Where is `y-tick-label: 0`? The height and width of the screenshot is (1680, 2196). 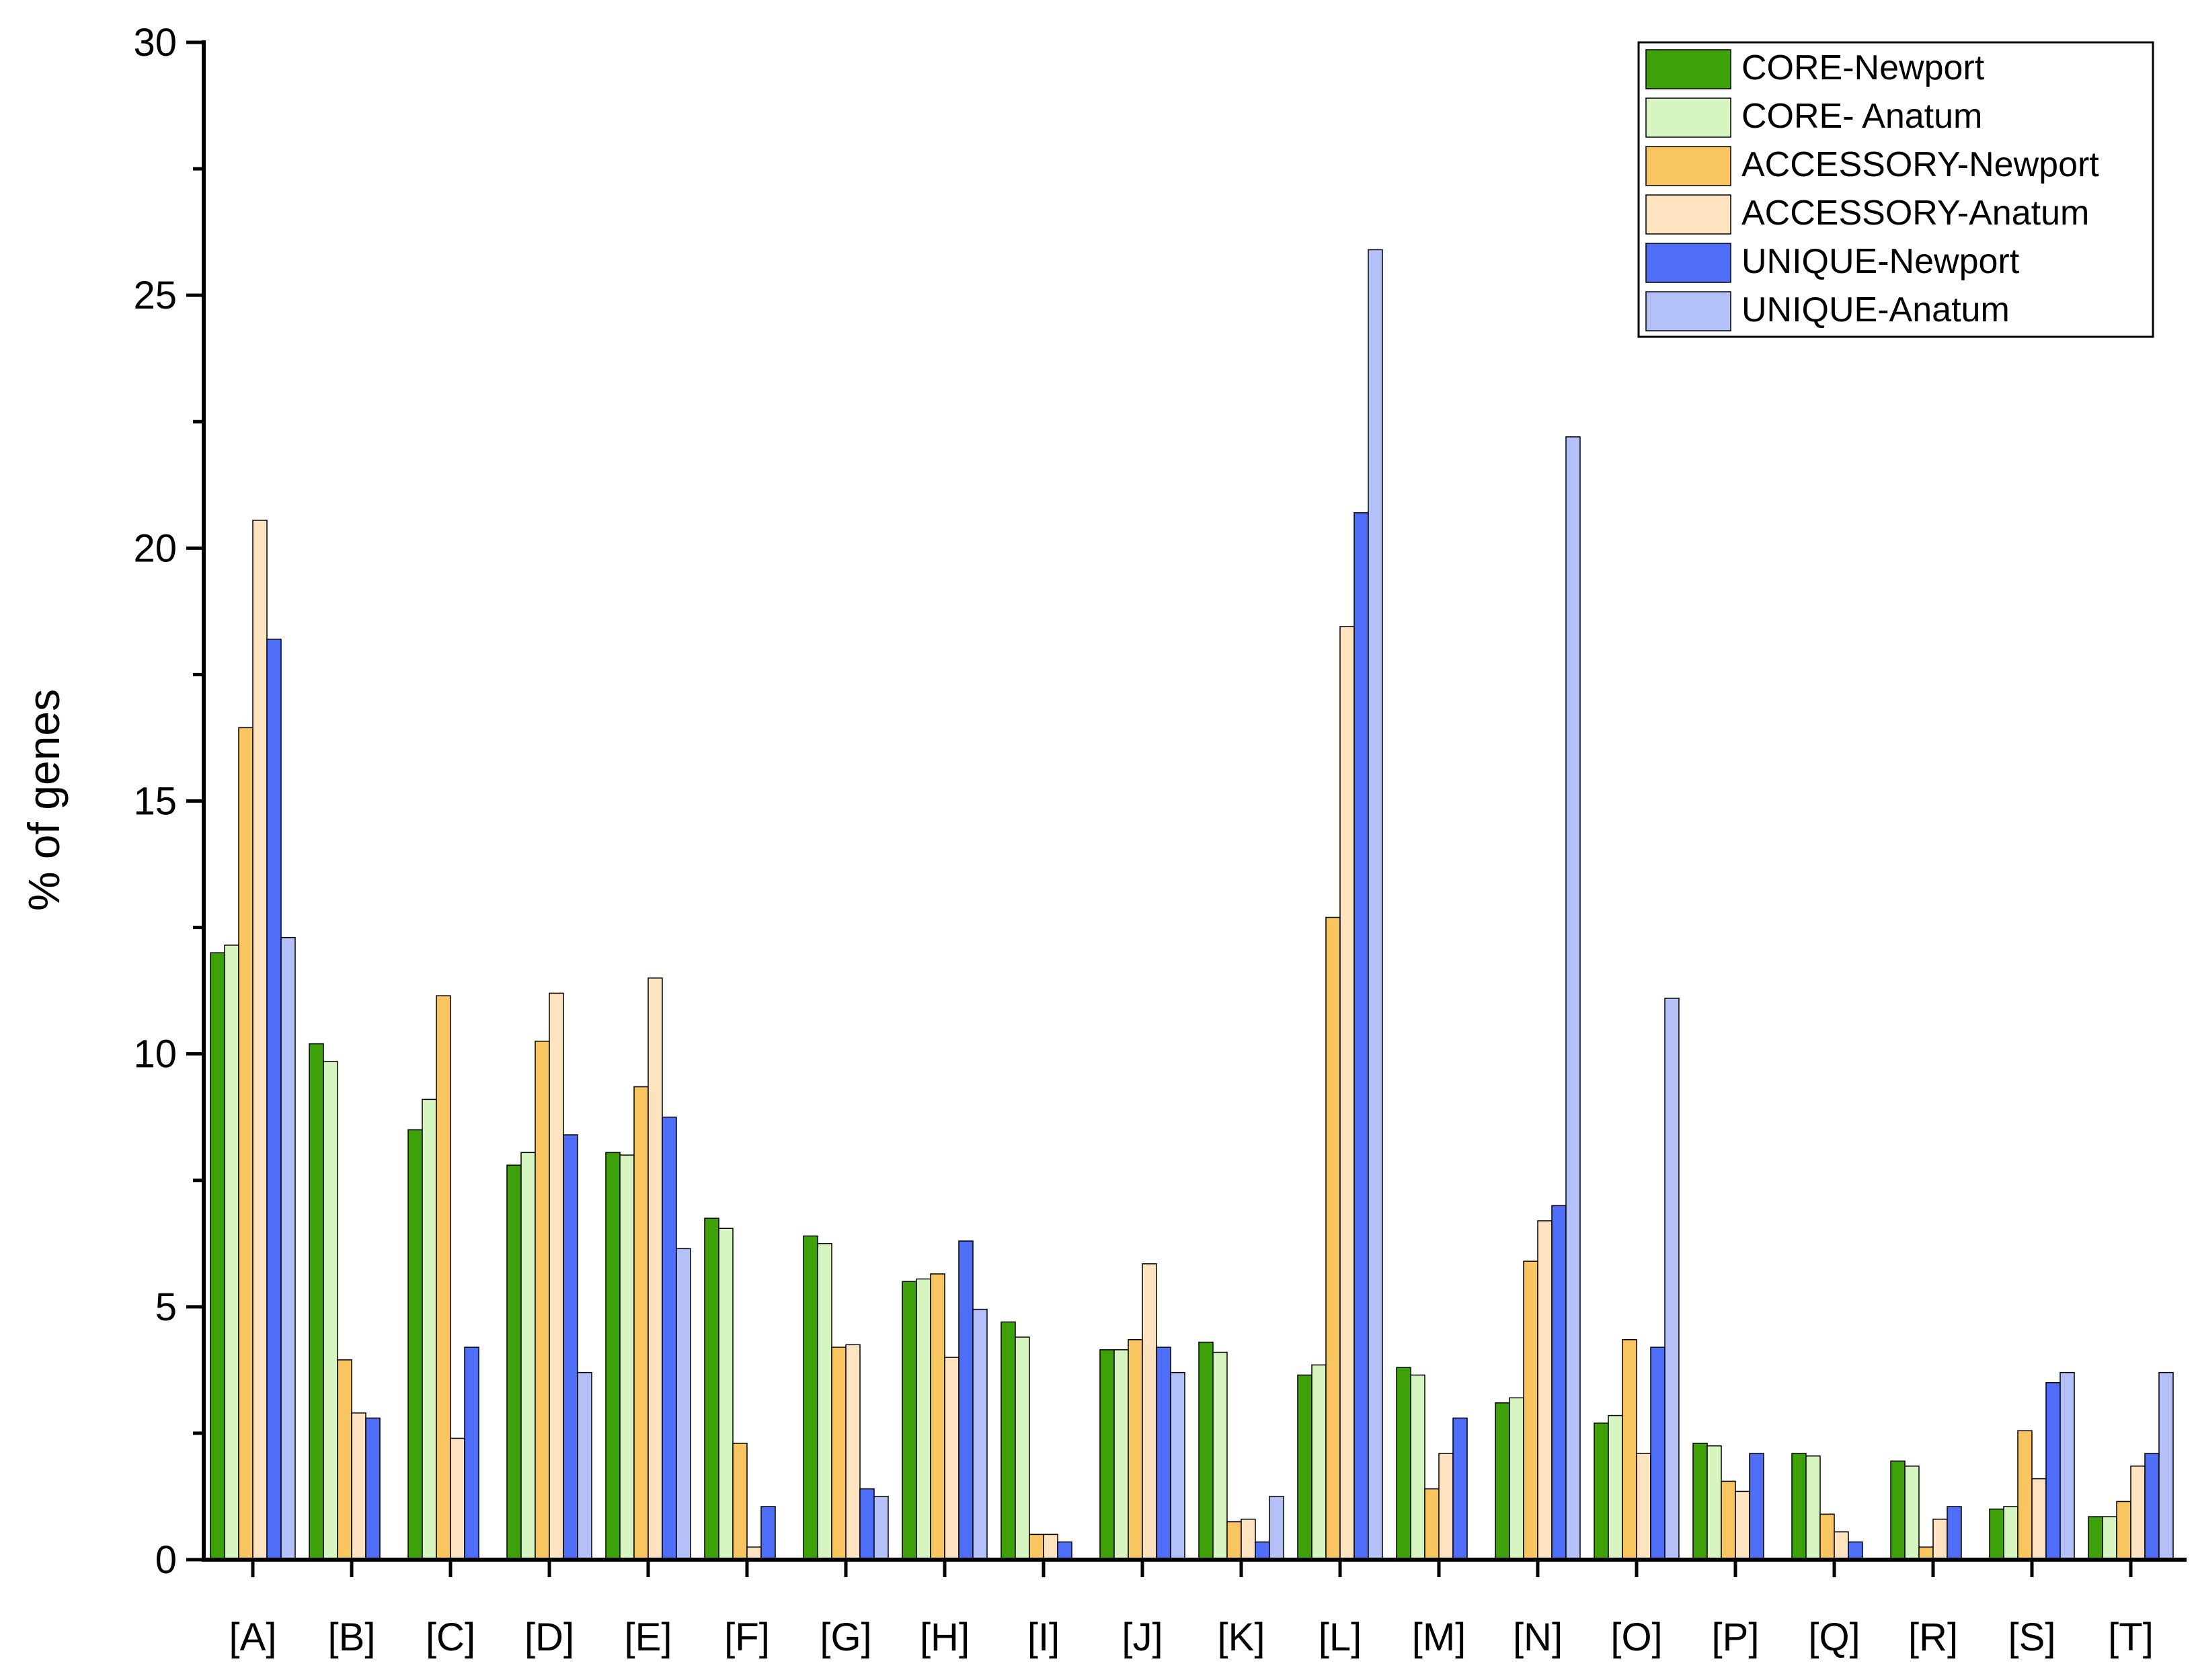
y-tick-label: 0 is located at coordinates (166, 1560).